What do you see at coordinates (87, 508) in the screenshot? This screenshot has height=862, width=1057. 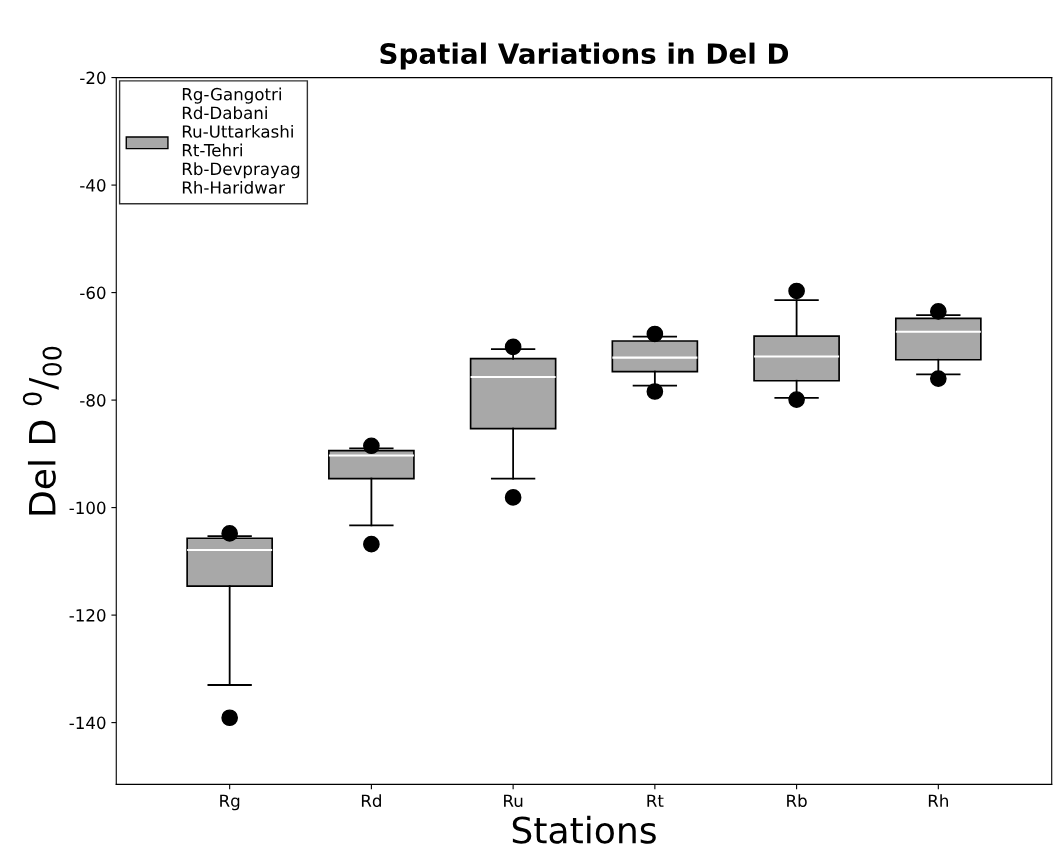 I see `y-tick-label: -100` at bounding box center [87, 508].